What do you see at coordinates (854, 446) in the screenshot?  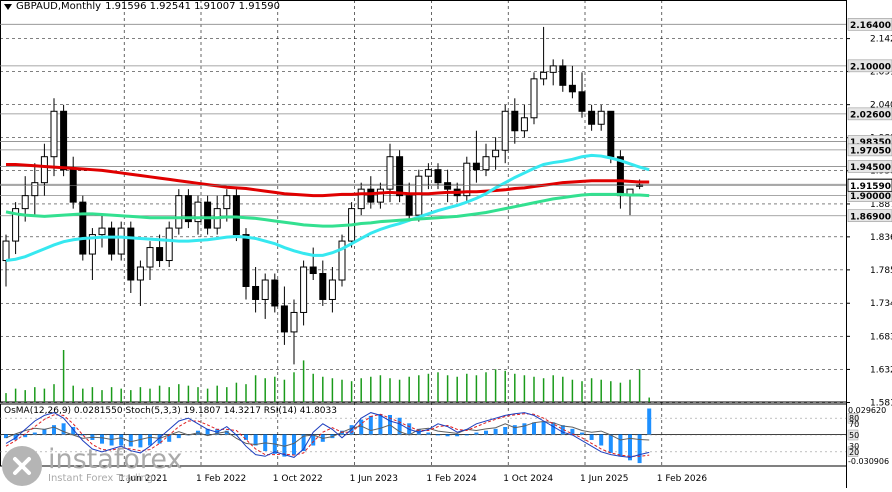 I see `stoch-extra-label: 30` at bounding box center [854, 446].